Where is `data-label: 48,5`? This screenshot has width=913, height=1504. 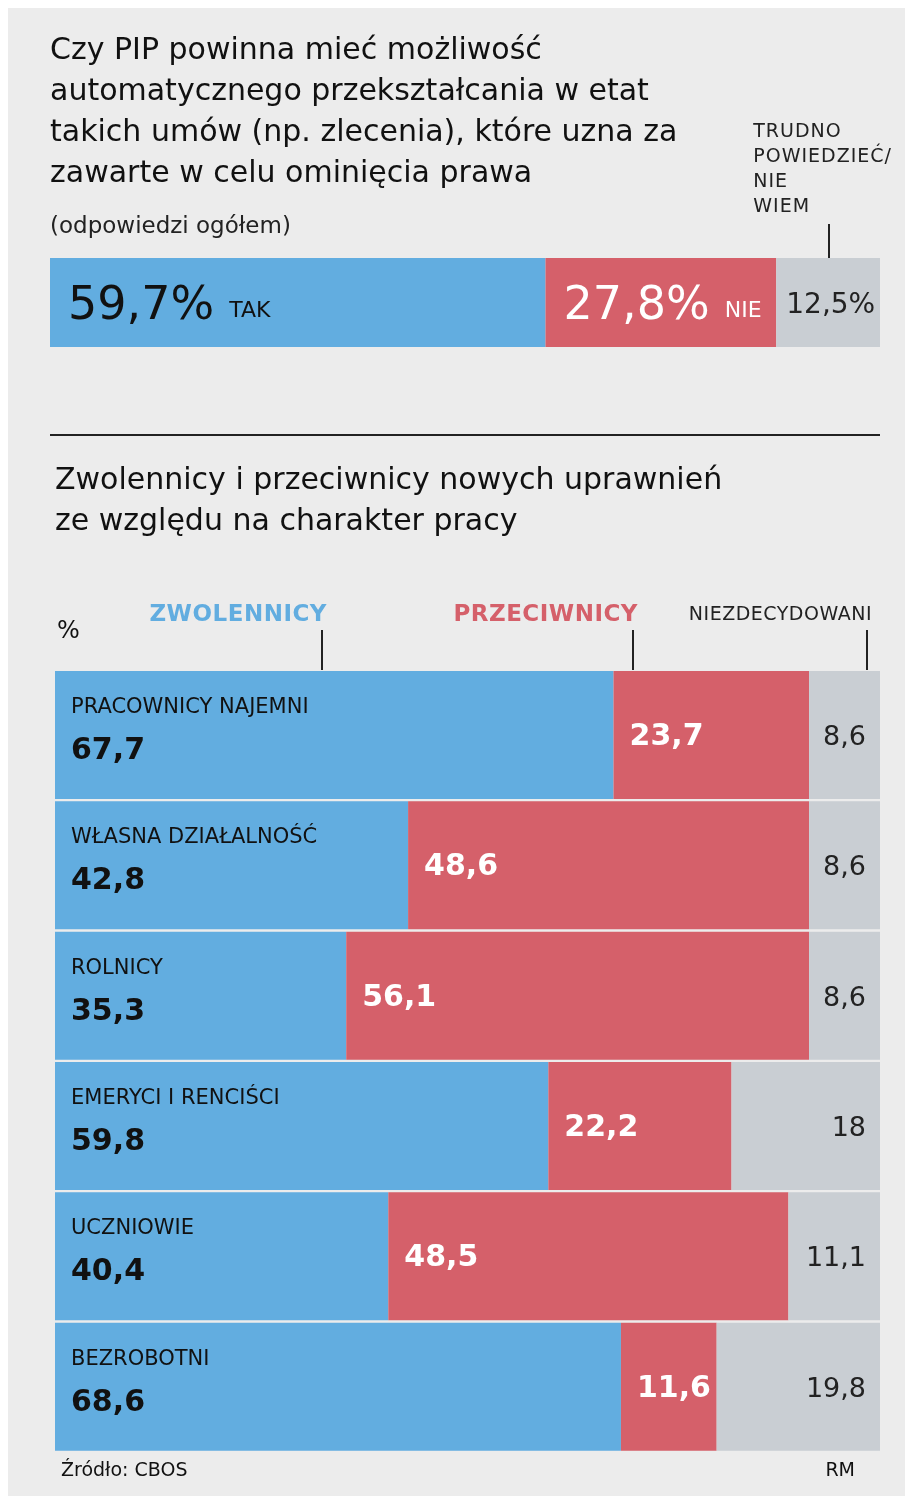
data-label: 48,5 is located at coordinates (441, 1256).